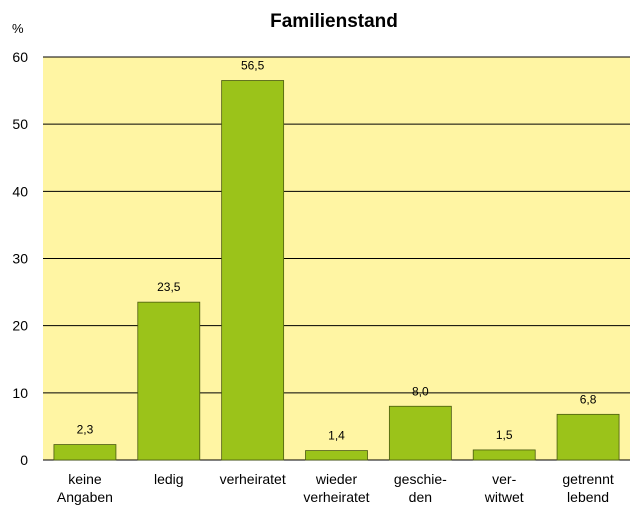 This screenshot has height=515, width=636. Describe the element at coordinates (336, 488) in the screenshot. I see `x-tick-label: wieder verheiratet` at that location.